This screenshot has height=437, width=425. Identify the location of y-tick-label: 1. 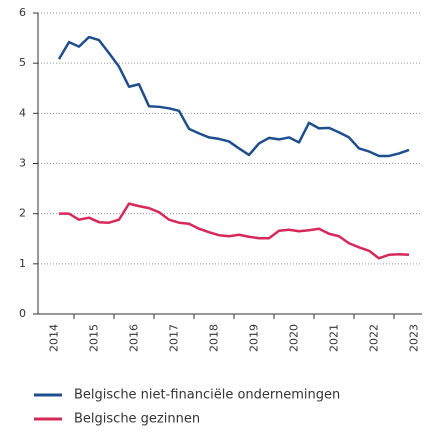
(22, 263).